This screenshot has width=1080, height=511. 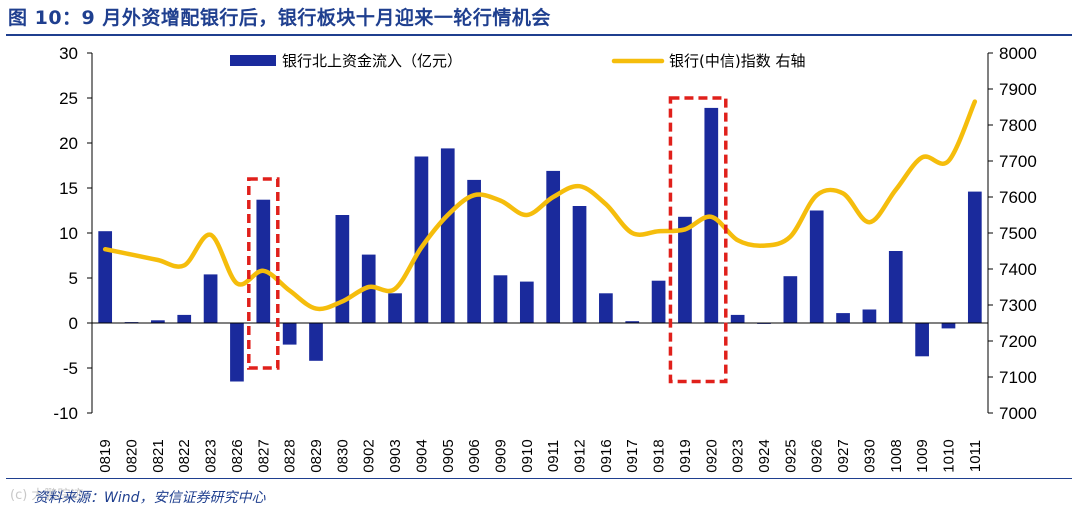 What do you see at coordinates (421, 455) in the screenshot?
I see `x-tick-label: 0904` at bounding box center [421, 455].